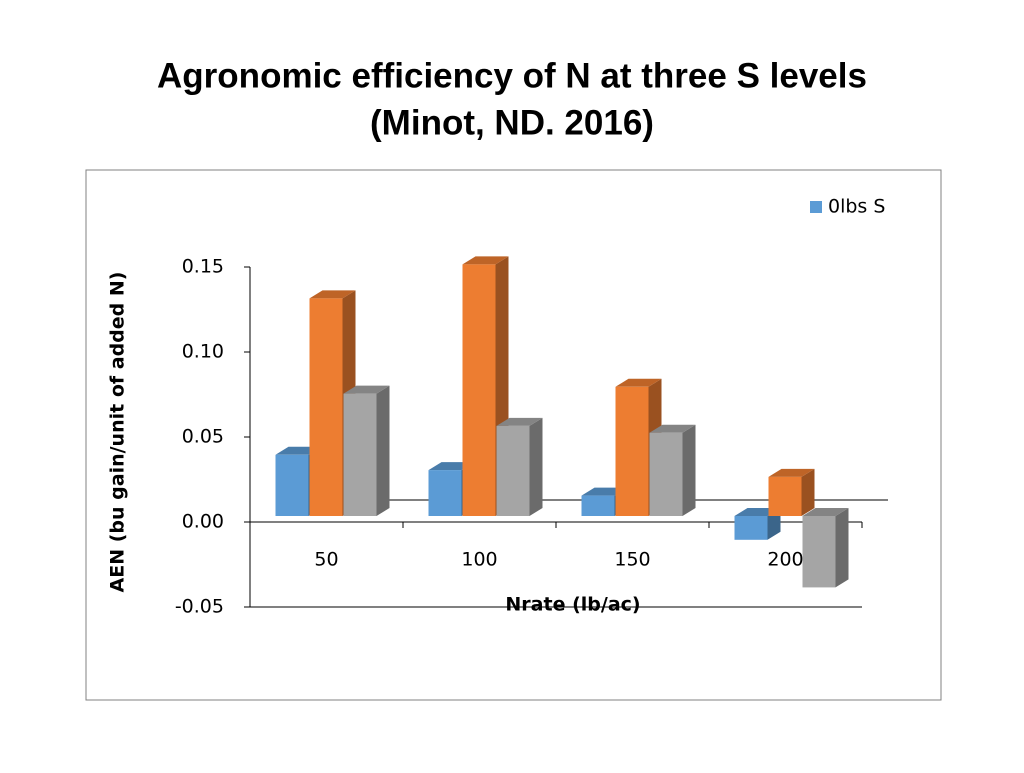  What do you see at coordinates (479, 560) in the screenshot?
I see `x-tick-label: 100` at bounding box center [479, 560].